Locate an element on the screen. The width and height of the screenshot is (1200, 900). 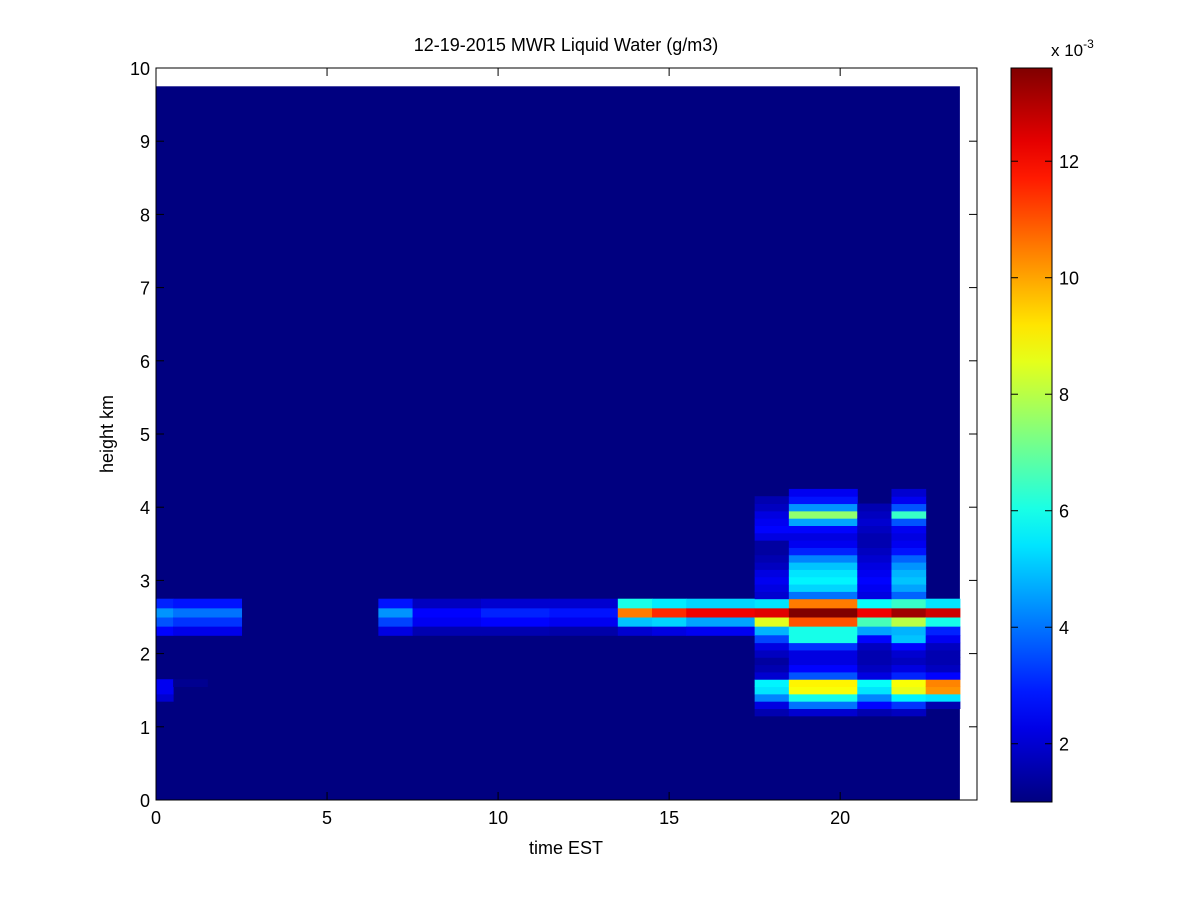
colorbar-tick-label: 8 is located at coordinates (1064, 395).